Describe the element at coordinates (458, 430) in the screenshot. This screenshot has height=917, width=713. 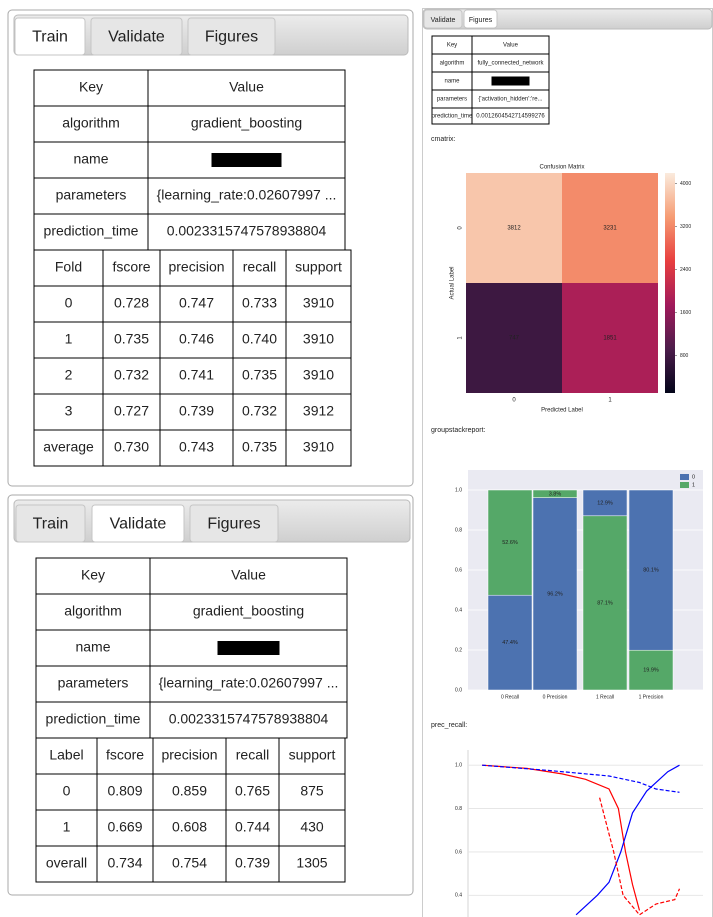
I see `section-label: groupstackreport:` at that location.